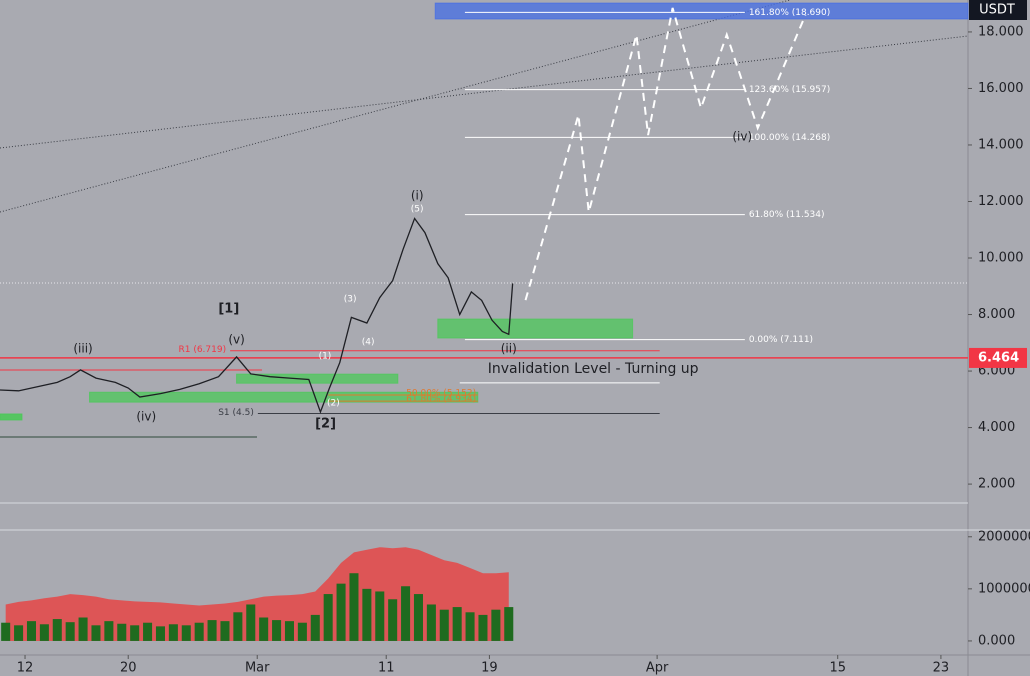 The width and height of the screenshot is (1030, 676). I want to click on level-label: 61.80% (4.934), so click(441, 400).